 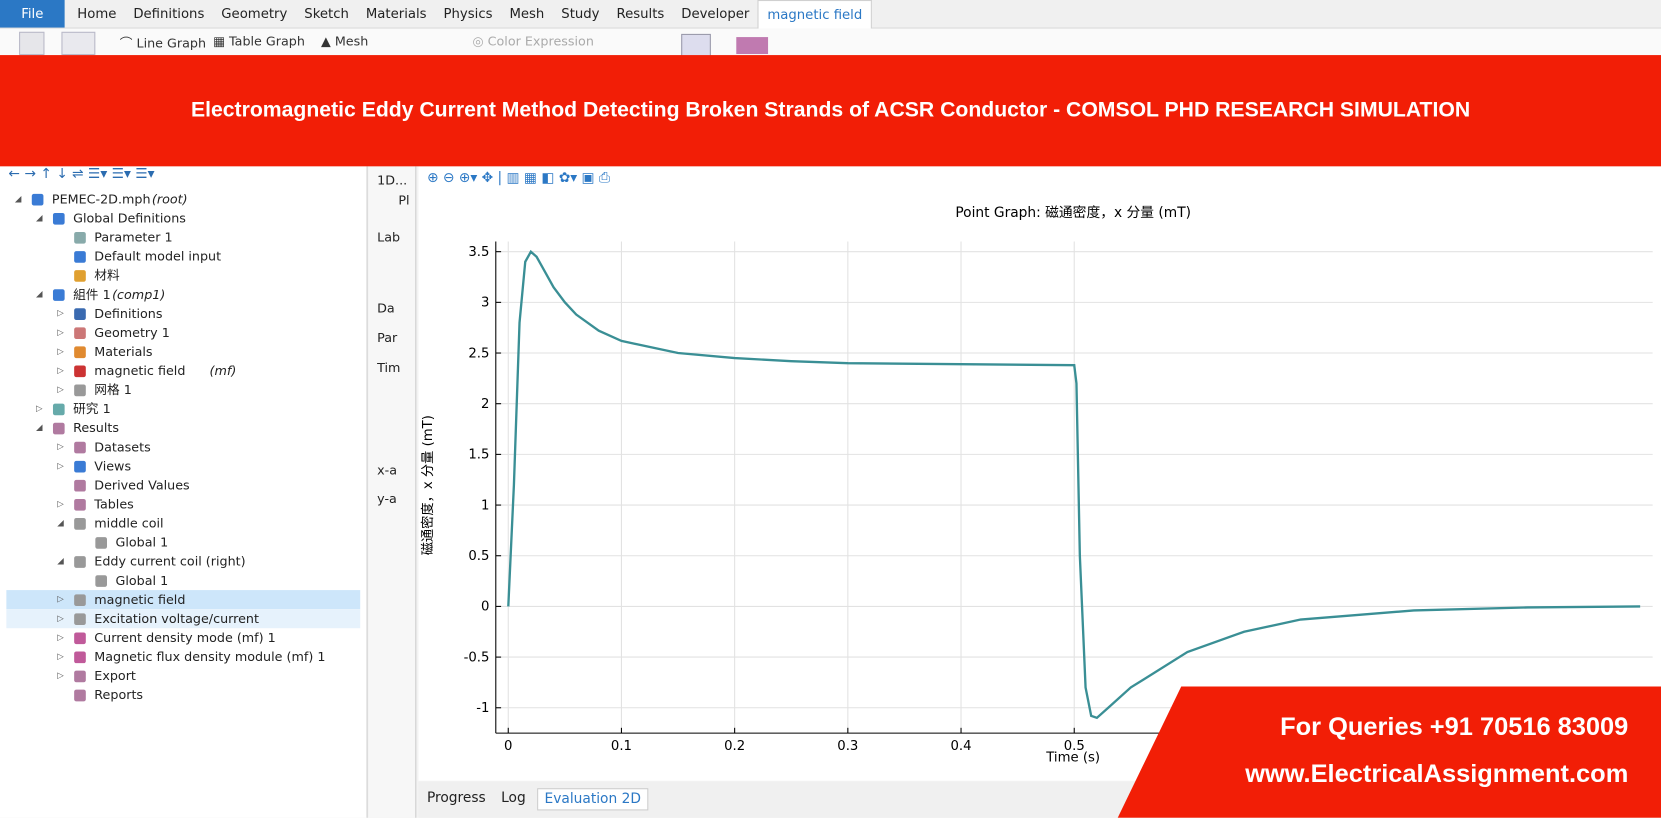 I want to click on tree-node: ▷ Current density mode (mf) 1, so click(x=183, y=637).